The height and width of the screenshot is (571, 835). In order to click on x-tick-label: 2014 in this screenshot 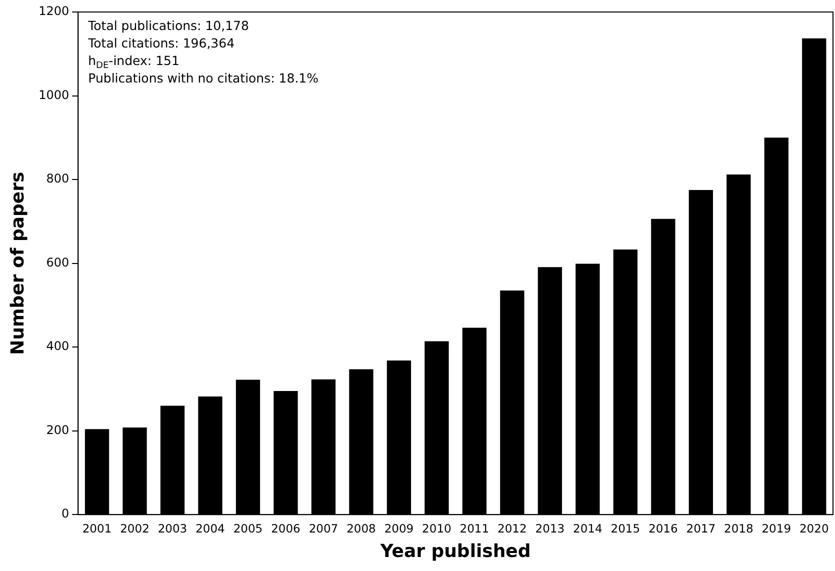, I will do `click(587, 528)`.